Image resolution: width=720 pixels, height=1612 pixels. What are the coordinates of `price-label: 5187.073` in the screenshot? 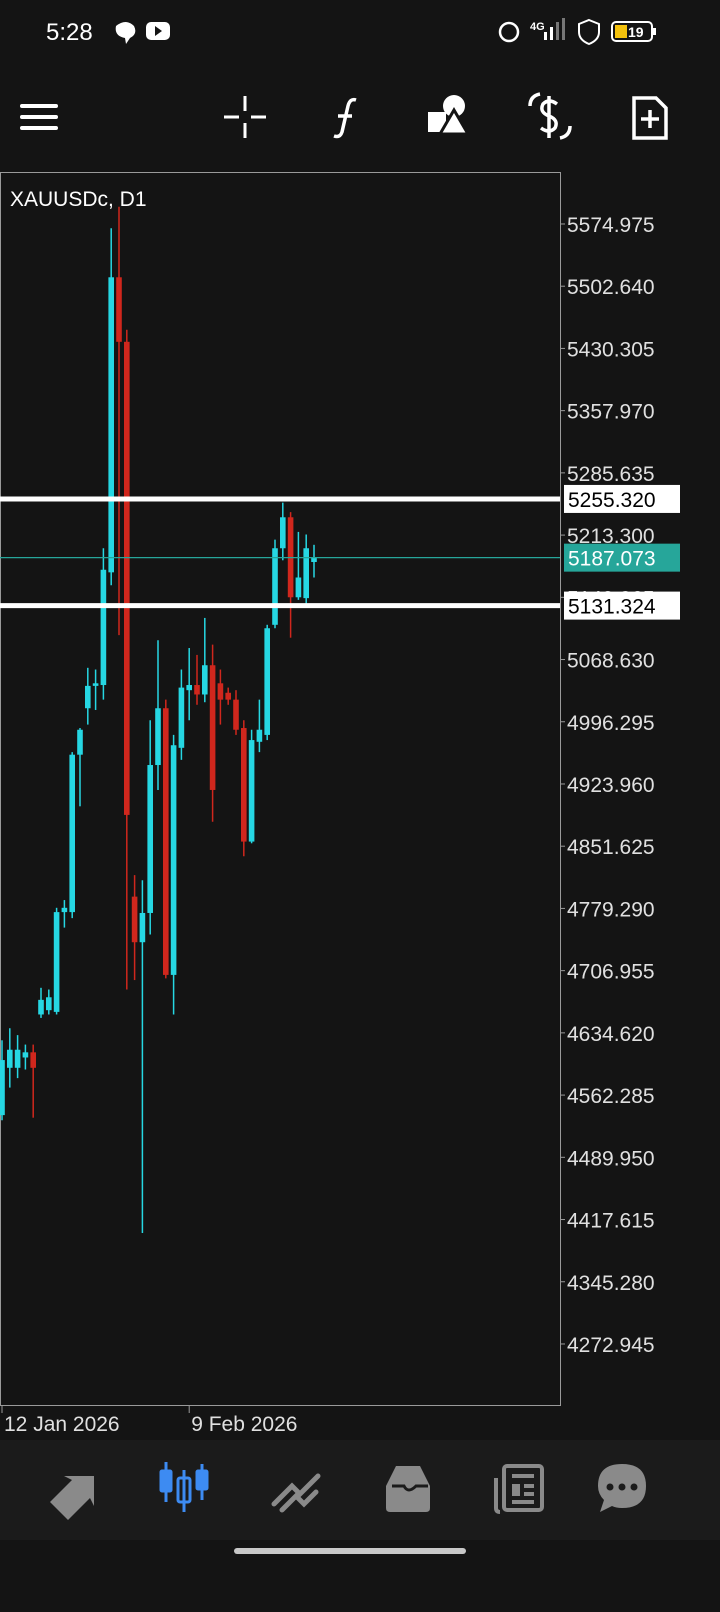 It's located at (612, 559).